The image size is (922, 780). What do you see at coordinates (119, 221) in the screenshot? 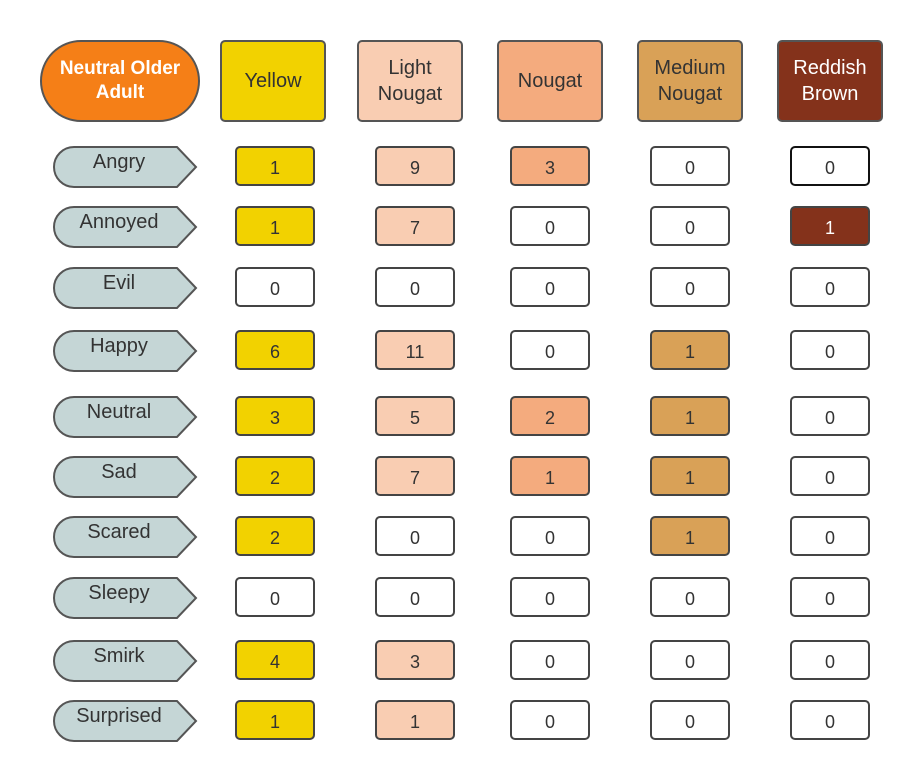
I see `row-label-text: Annoyed` at bounding box center [119, 221].